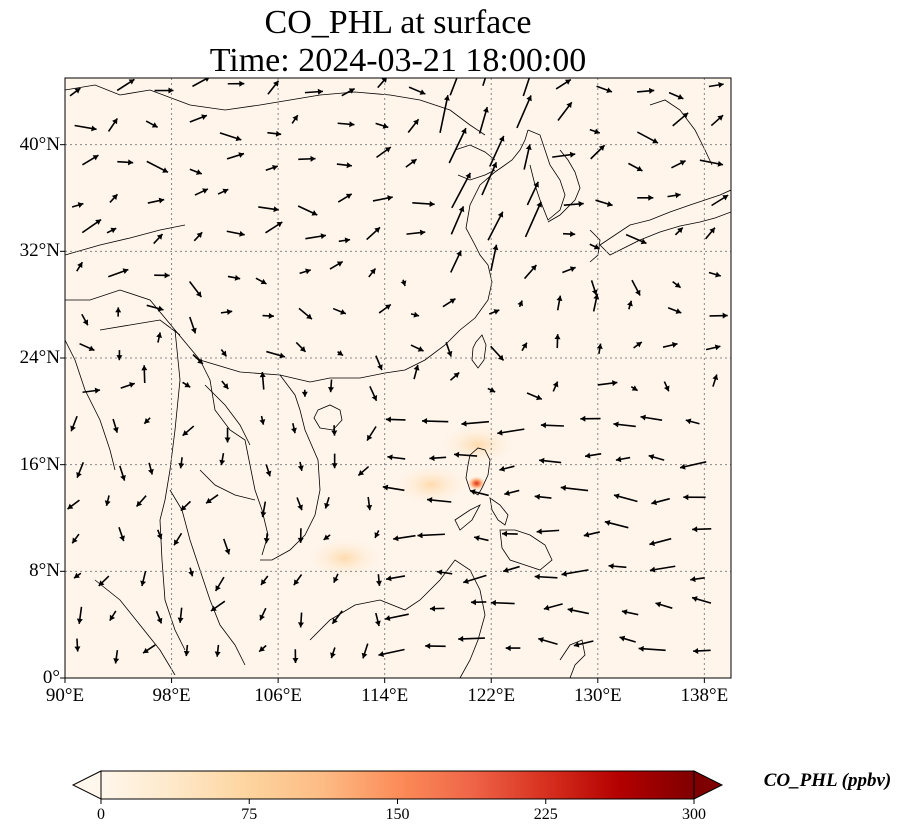  What do you see at coordinates (476, 483) in the screenshot?
I see `manila-hotspot` at bounding box center [476, 483].